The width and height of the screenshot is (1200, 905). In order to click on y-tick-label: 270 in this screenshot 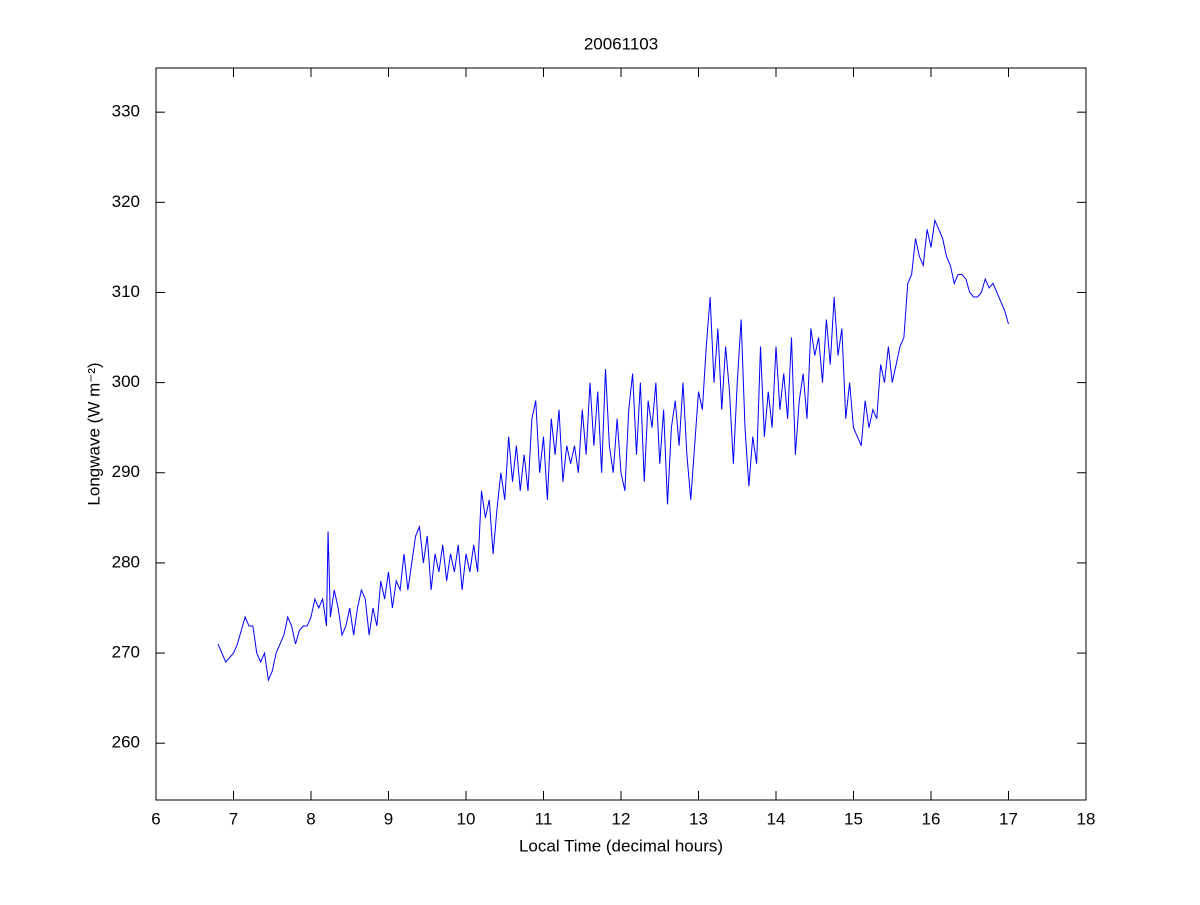, I will do `click(126, 652)`.